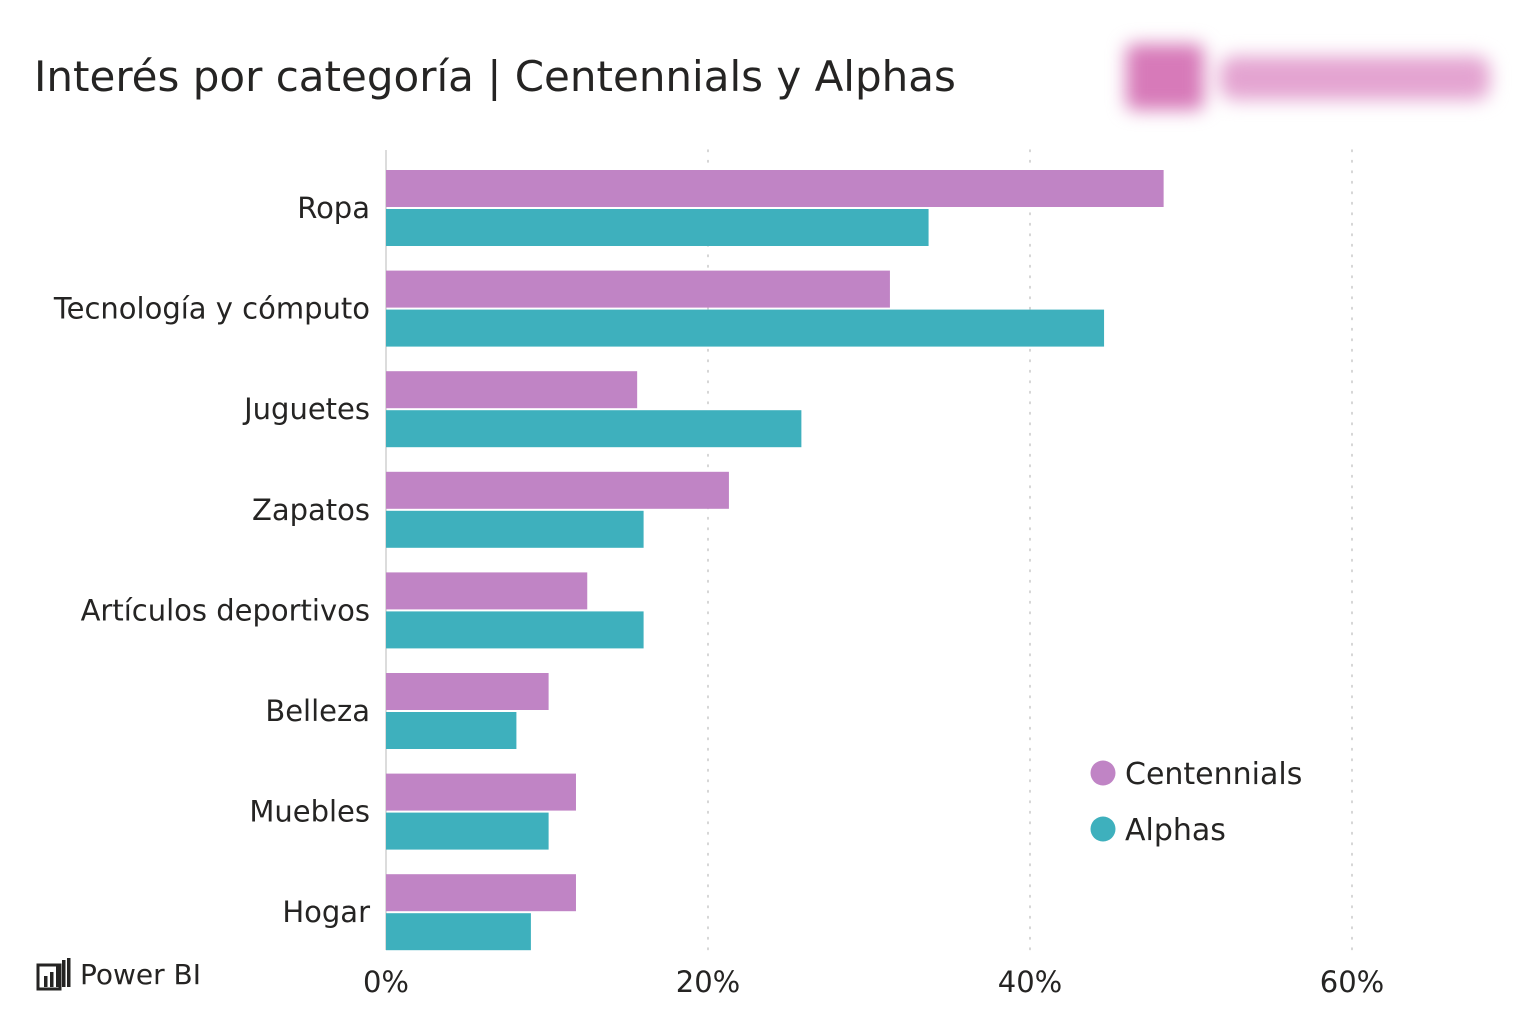 This screenshot has height=1024, width=1536. Describe the element at coordinates (141, 974) in the screenshot. I see `power-bi-label: Power BI` at that location.